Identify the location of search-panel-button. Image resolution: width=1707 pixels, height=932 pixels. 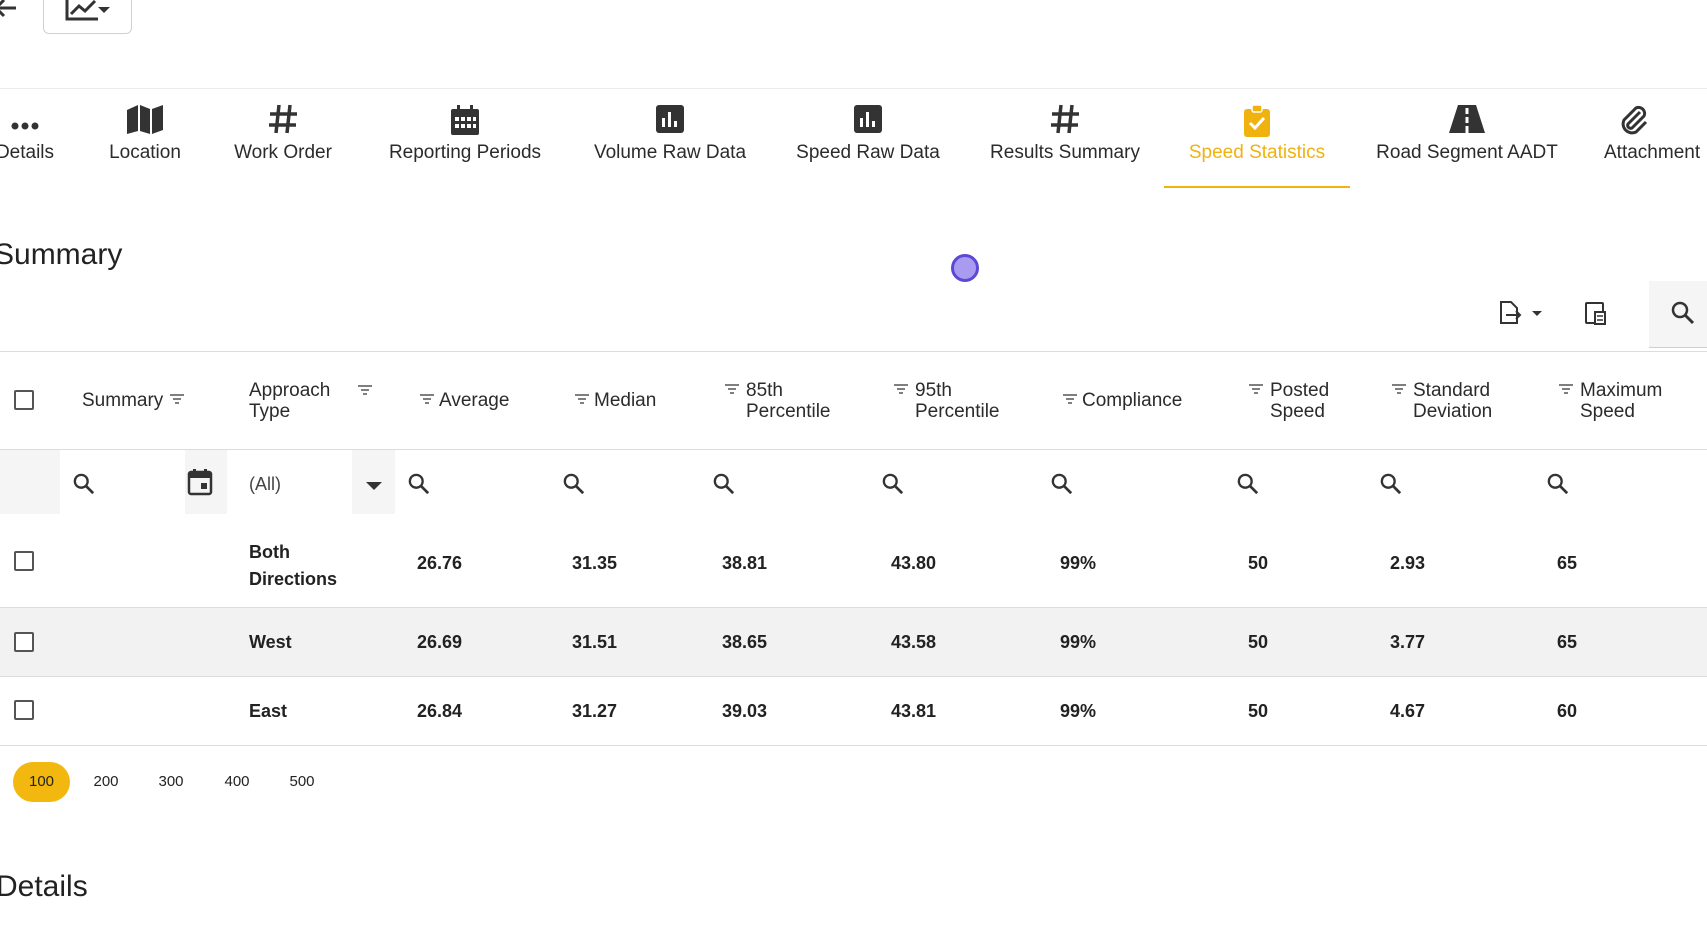
(1678, 314).